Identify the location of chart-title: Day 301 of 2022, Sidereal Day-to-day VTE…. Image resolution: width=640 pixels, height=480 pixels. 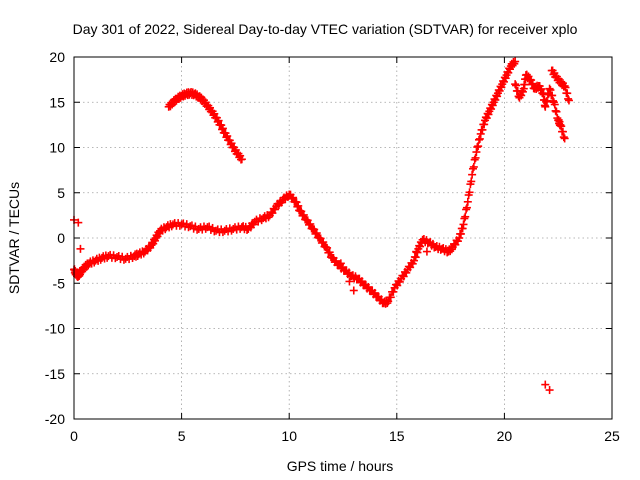
(325, 29).